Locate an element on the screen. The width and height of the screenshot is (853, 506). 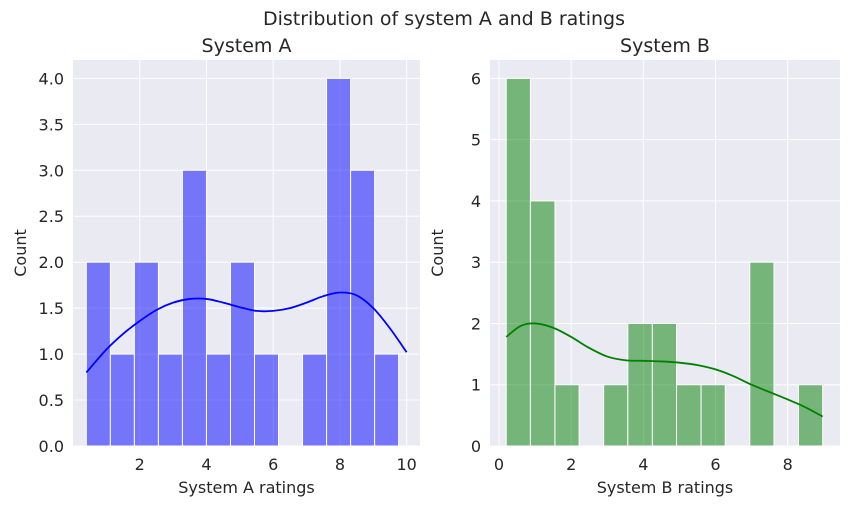
panel-title: System A is located at coordinates (247, 46).